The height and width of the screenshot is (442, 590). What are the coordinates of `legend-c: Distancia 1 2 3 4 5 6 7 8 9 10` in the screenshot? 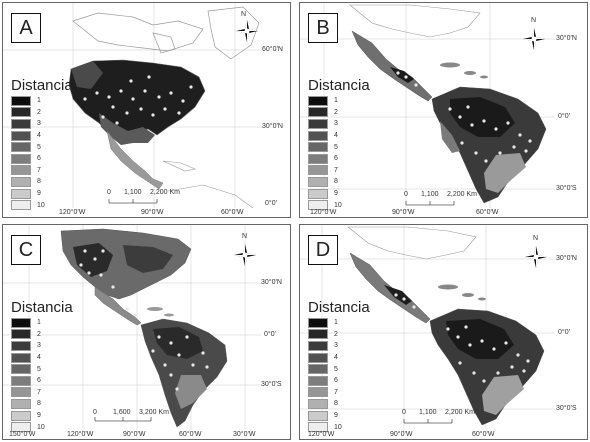 It's located at (42, 366).